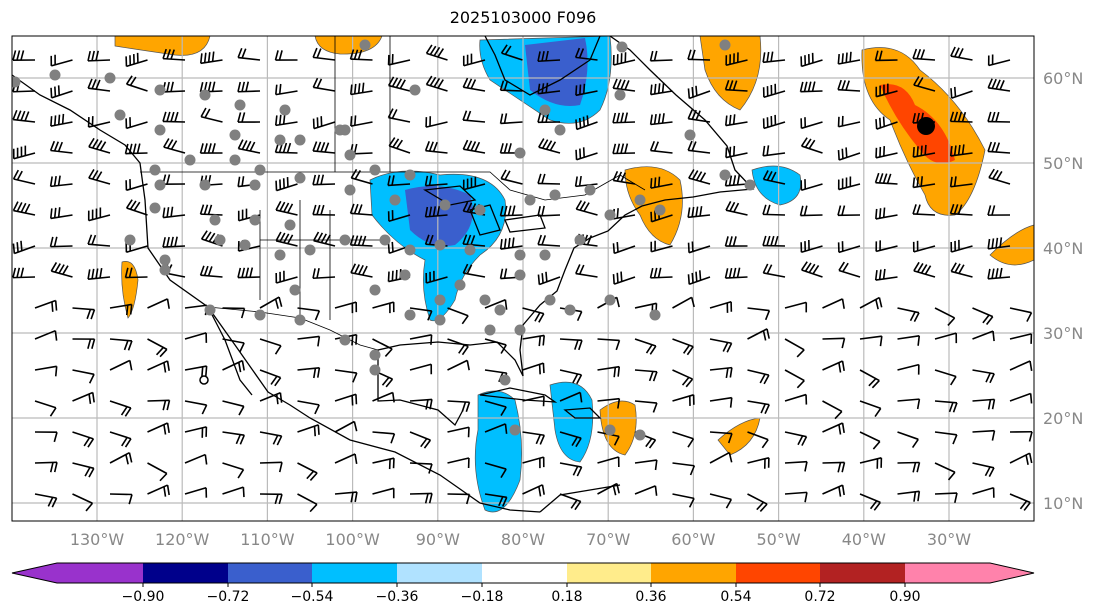 Image resolution: width=1105 pixels, height=615 pixels. I want to click on lon-label: 120°W, so click(182, 539).